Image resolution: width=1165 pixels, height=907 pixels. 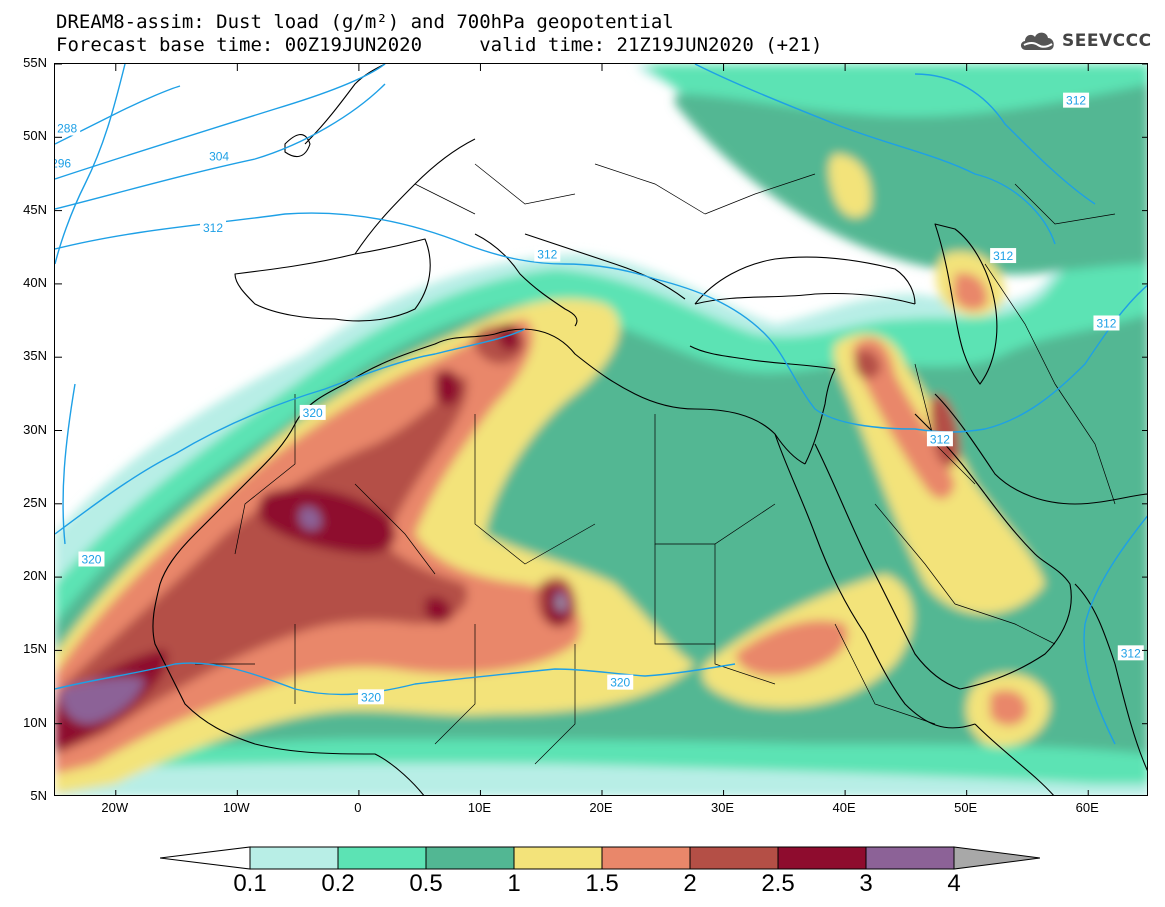 I want to click on cloud-logo-icon, so click(x=1037, y=41).